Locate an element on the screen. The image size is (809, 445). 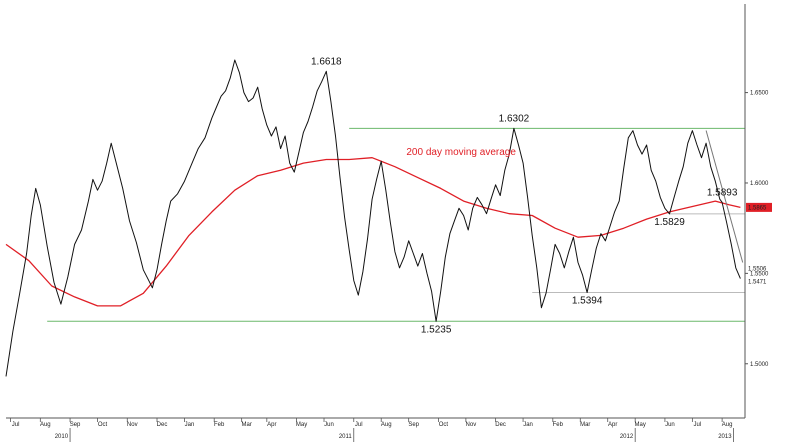
price-annotation: 1.5829 is located at coordinates (669, 222).